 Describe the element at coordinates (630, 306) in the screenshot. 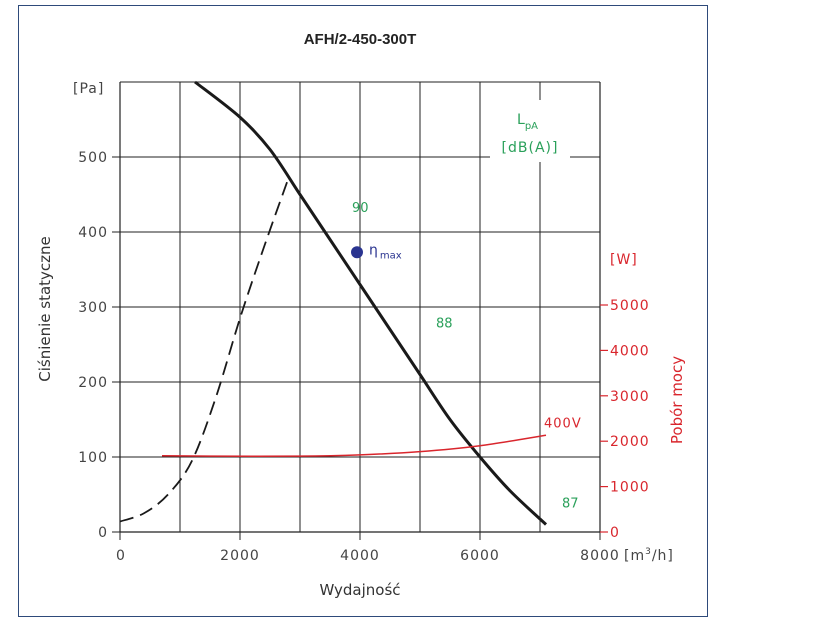

I see `y2-tick-label: 5000` at that location.